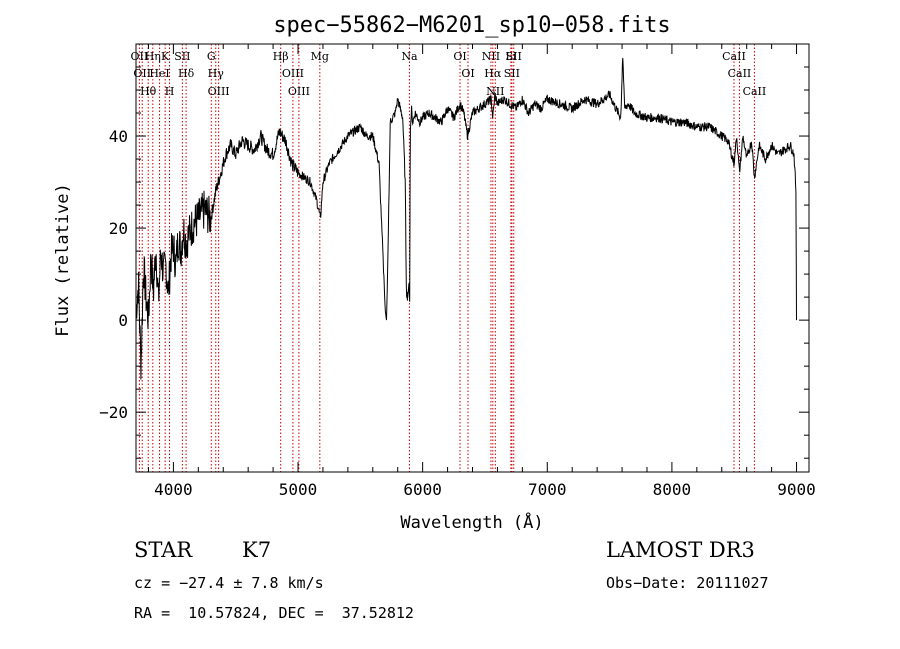 The width and height of the screenshot is (900, 649). What do you see at coordinates (491, 56) in the screenshot?
I see `line-label: NII` at bounding box center [491, 56].